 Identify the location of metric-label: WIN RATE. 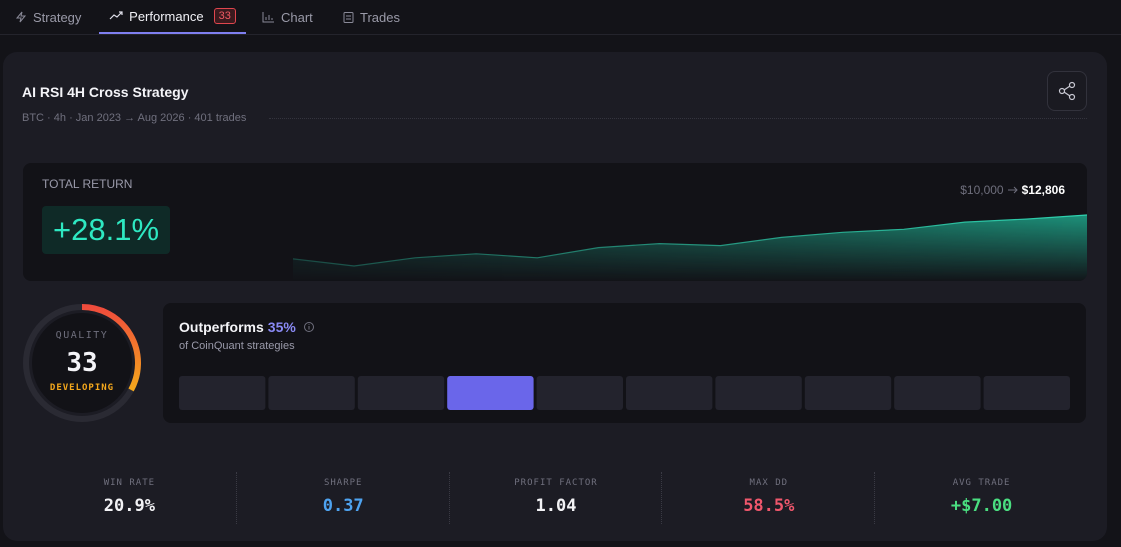
(129, 483).